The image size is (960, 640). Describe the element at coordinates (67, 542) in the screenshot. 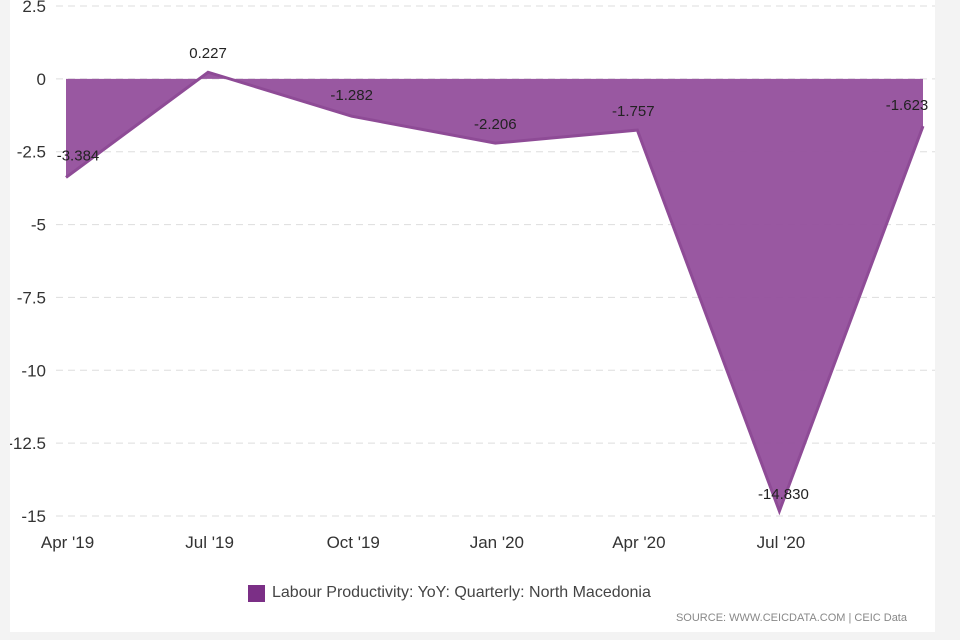

I see `x-tick-label: Apr '19` at that location.